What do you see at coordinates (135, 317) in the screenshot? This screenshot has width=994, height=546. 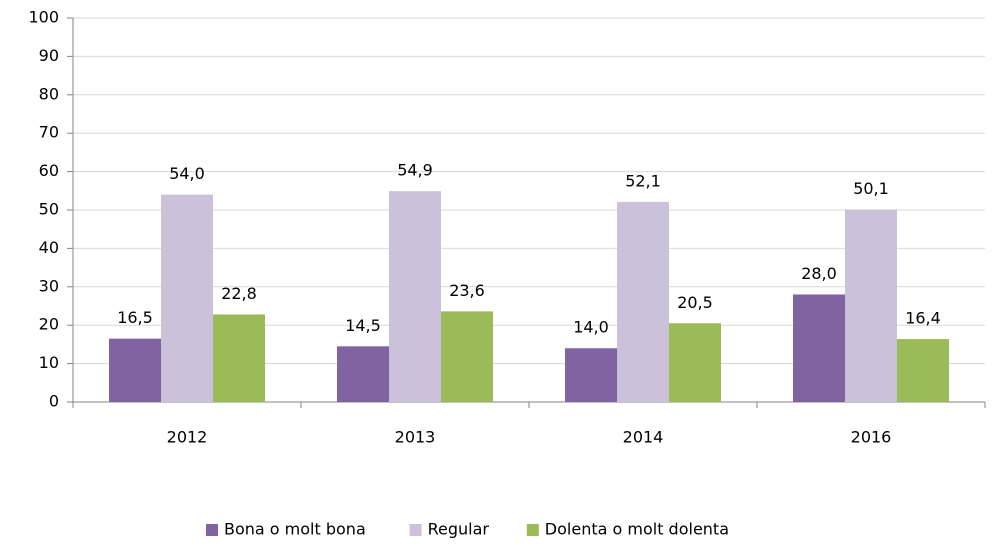 I see `value-label: 16,5` at bounding box center [135, 317].